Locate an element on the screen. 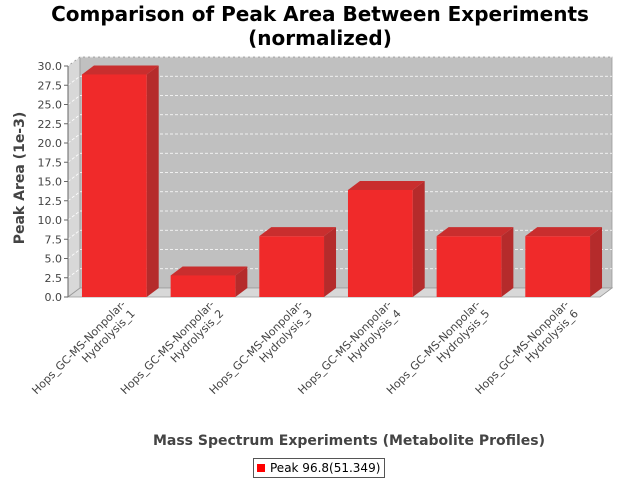  y-tick-label: 20.0 is located at coordinates (50, 143).